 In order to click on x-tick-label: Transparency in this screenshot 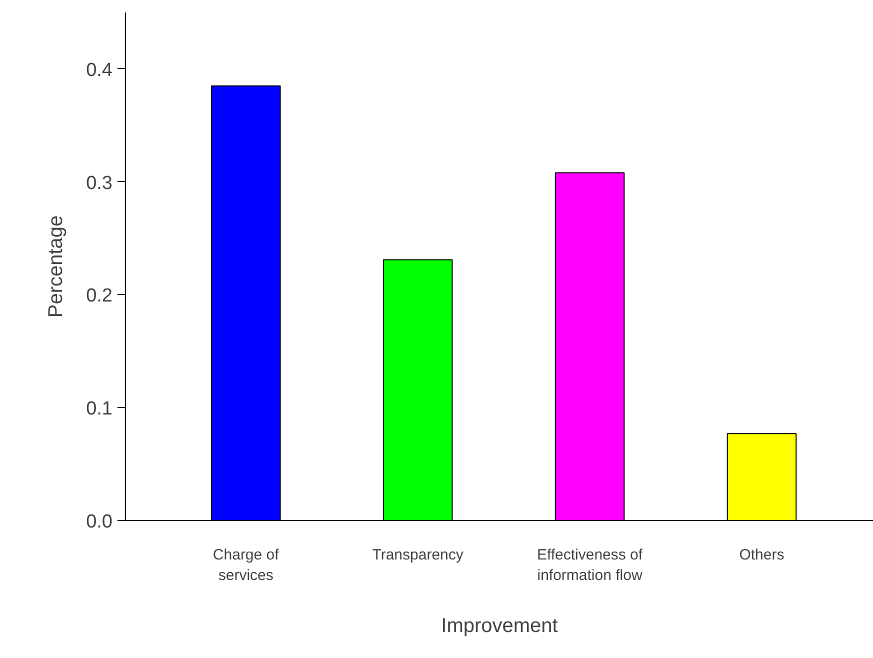, I will do `click(418, 555)`.